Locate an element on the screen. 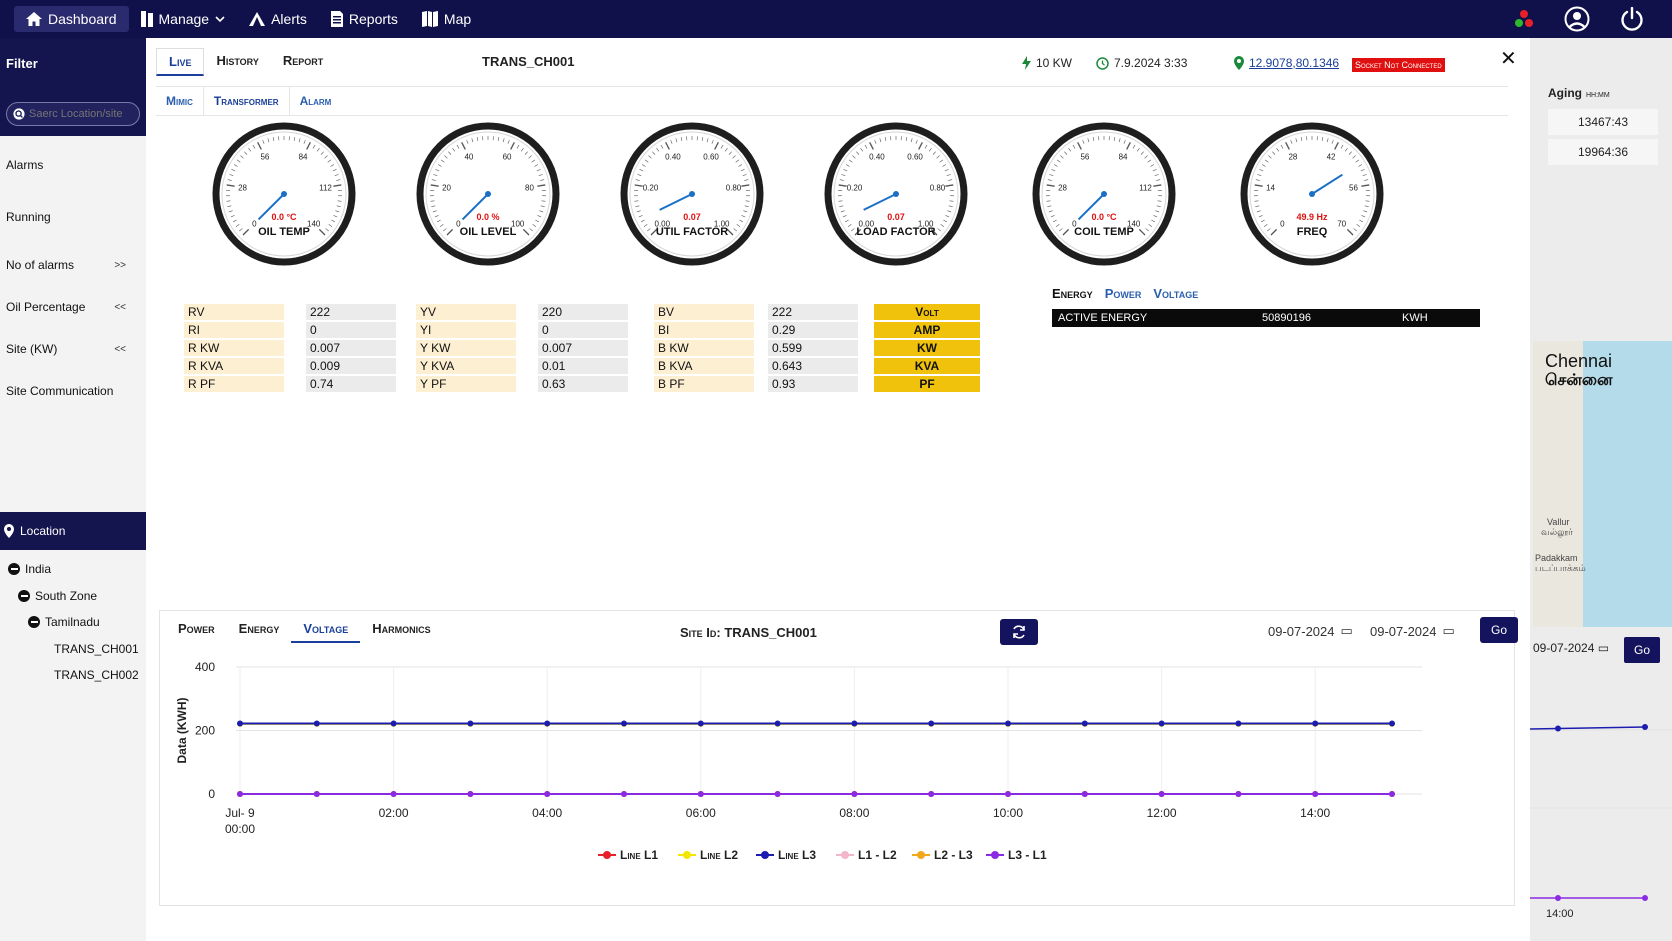  tab-energy: Energy is located at coordinates (1072, 293).